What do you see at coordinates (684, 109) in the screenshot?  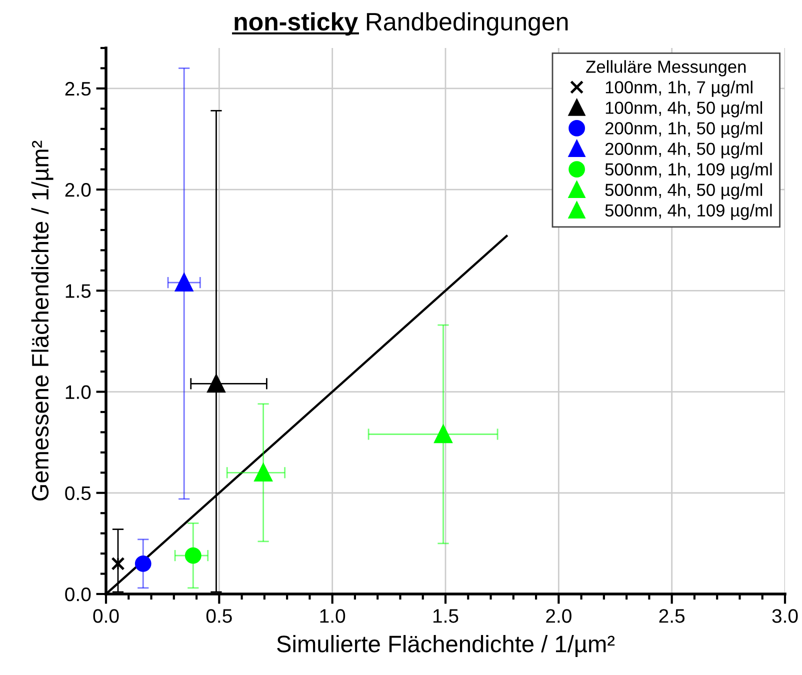 I see `legend-label: 100nm, 4h, 50 µg/ml` at bounding box center [684, 109].